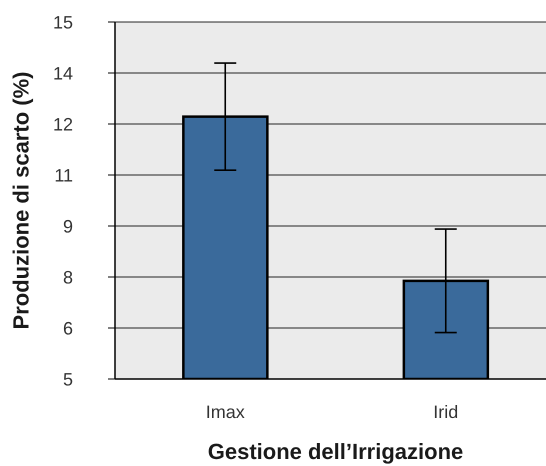  What do you see at coordinates (21, 201) in the screenshot?
I see `y-axis-title: Produzione di scarto (%)` at bounding box center [21, 201].